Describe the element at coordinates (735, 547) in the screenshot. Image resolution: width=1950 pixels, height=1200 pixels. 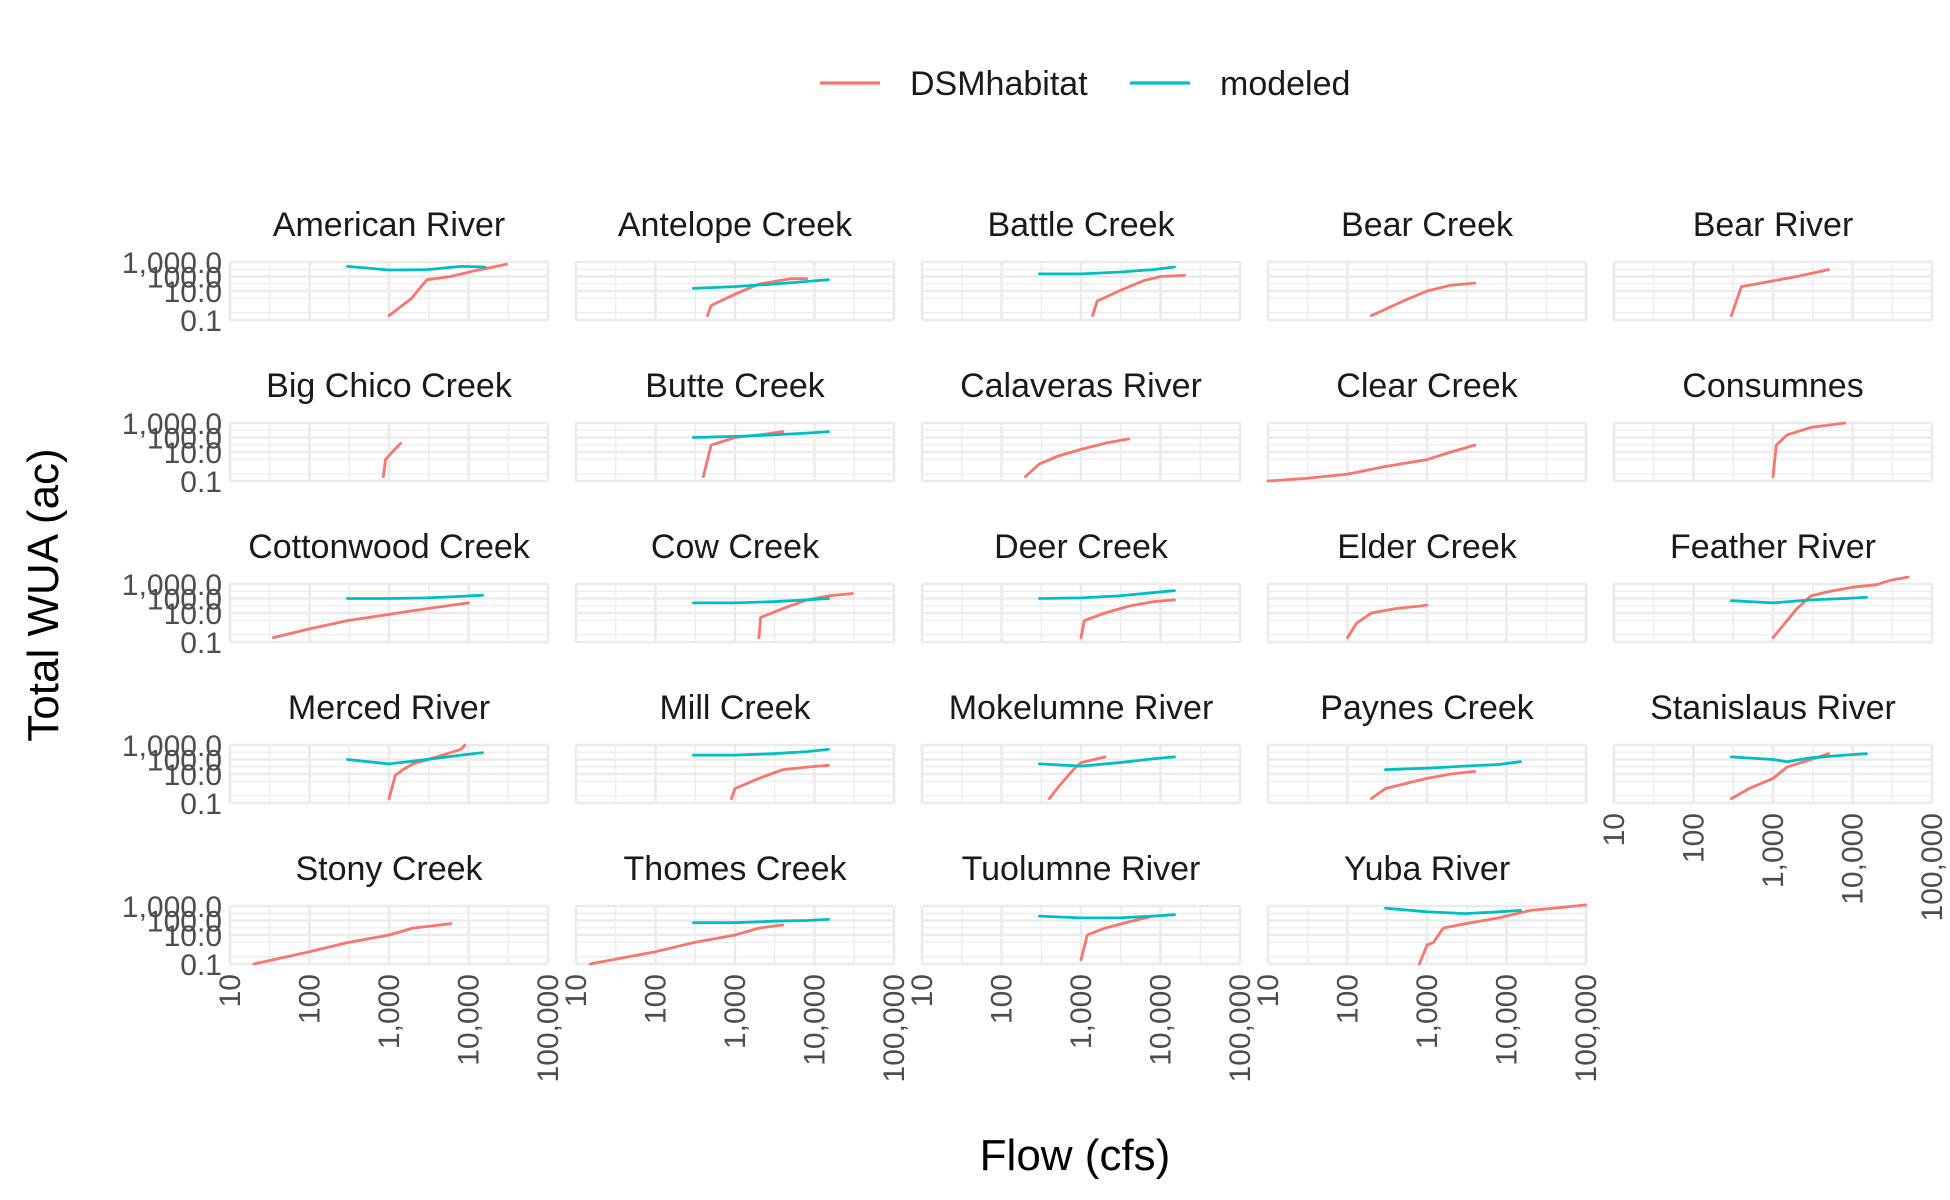
I see `facet-title: Cow Creek` at that location.